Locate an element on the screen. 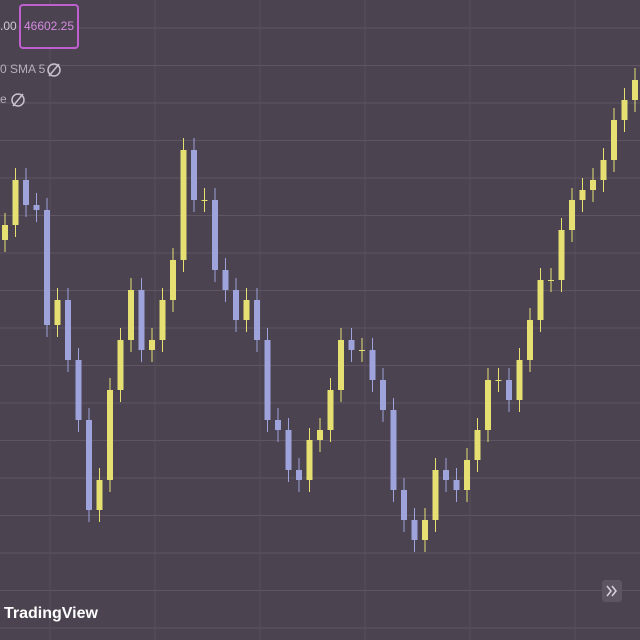  price-label: 46602.25 is located at coordinates (49, 26).